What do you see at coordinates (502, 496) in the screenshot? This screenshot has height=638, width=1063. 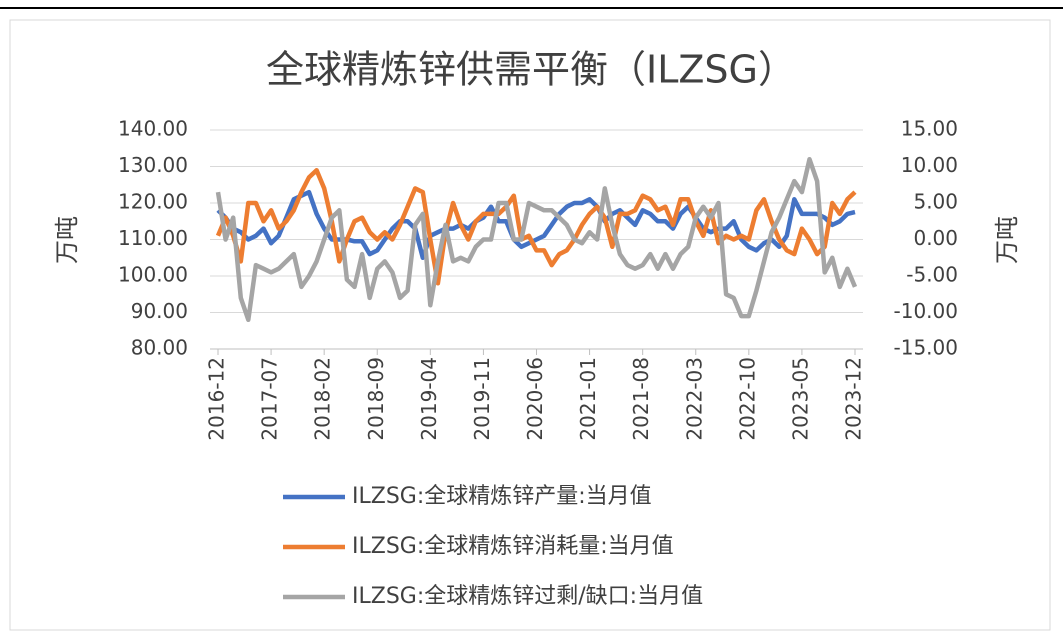 I see `legend-label: ILZSG:全球精炼锌产量:当月值` at bounding box center [502, 496].